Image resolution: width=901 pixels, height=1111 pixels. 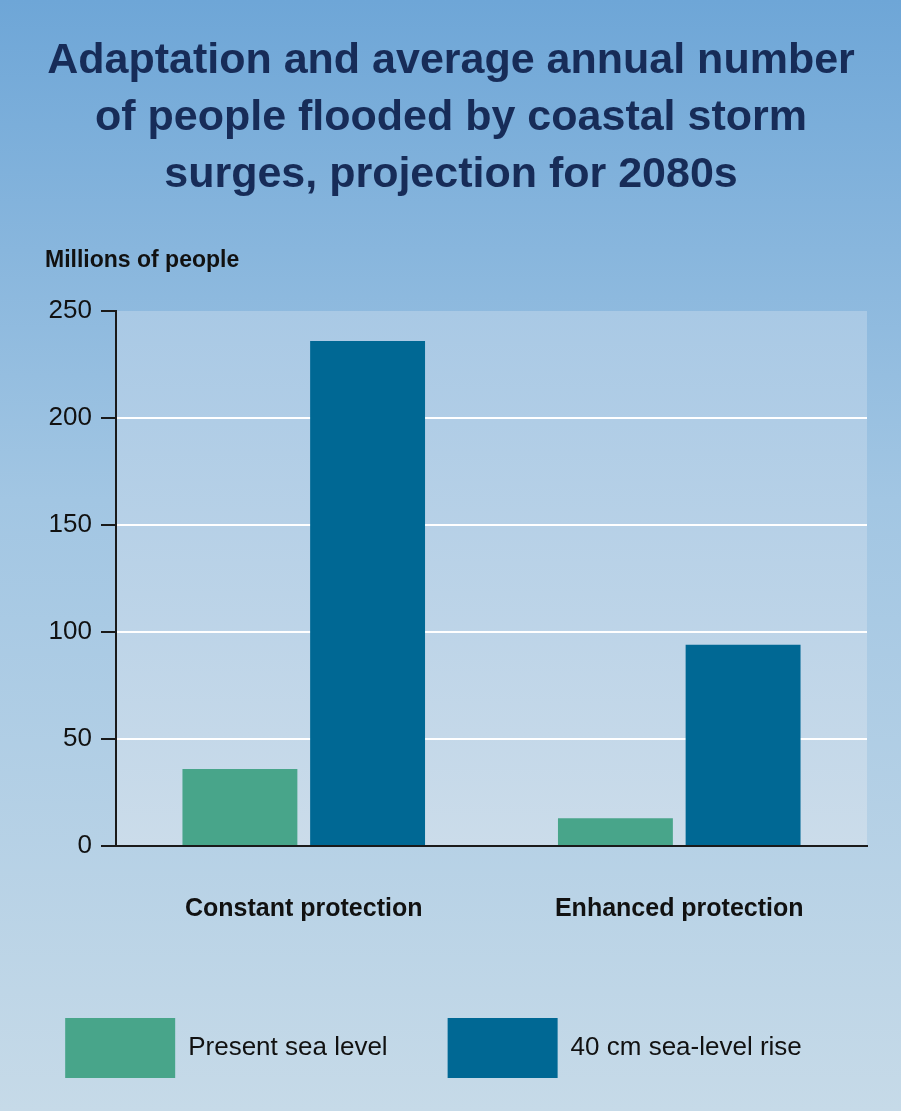 I want to click on x-tick-label: Enhanced protection, so click(x=679, y=906).